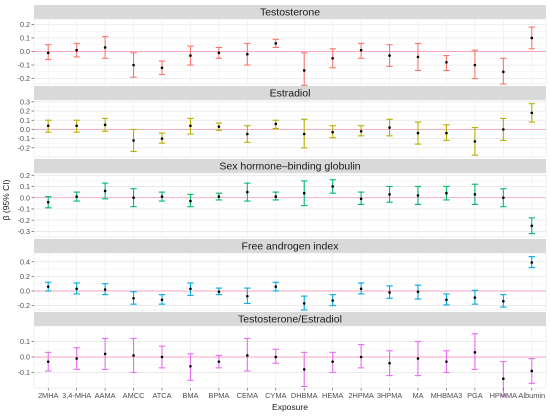  What do you see at coordinates (161, 395) in the screenshot?
I see `x-tick-label: ATCA` at bounding box center [161, 395].